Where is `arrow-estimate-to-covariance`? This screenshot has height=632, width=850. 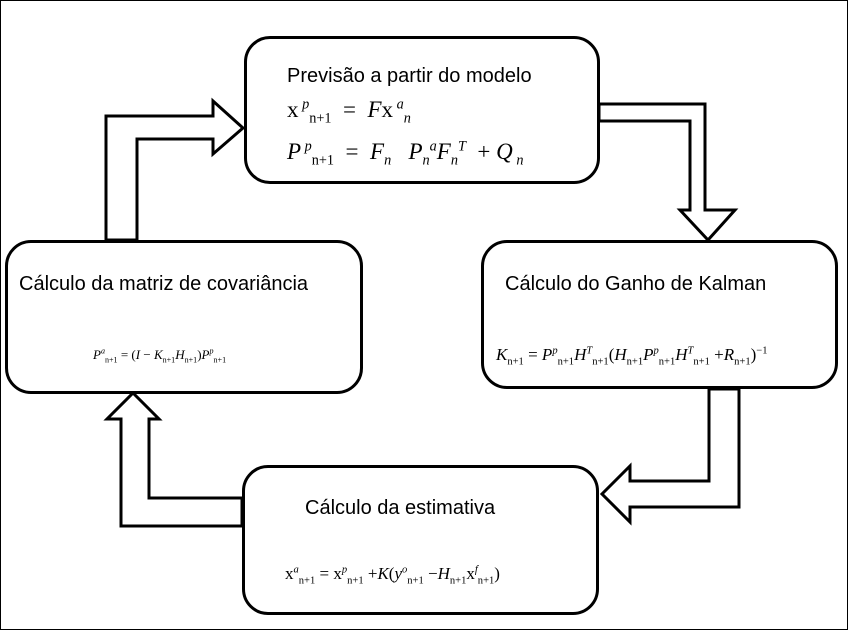 arrow-estimate-to-covariance is located at coordinates (173, 459).